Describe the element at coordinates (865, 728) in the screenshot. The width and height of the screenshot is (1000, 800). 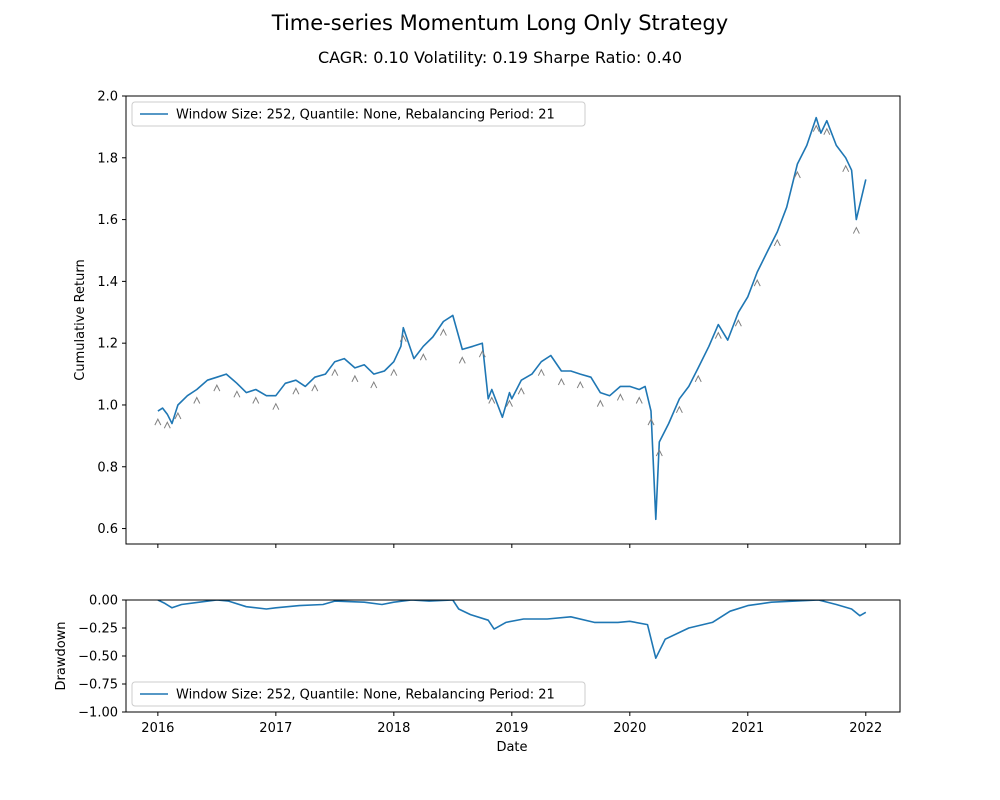
I see `bottom-xtick-label: 2022` at that location.